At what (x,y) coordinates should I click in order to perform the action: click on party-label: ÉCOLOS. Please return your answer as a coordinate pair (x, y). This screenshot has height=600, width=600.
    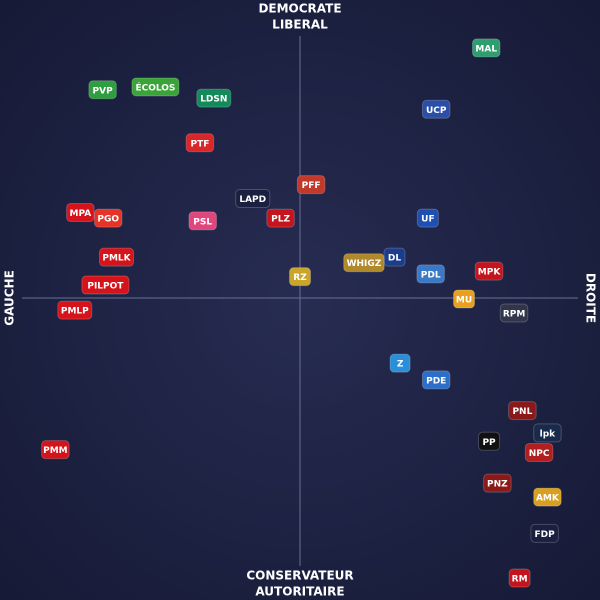
    Looking at the image, I should click on (155, 87).